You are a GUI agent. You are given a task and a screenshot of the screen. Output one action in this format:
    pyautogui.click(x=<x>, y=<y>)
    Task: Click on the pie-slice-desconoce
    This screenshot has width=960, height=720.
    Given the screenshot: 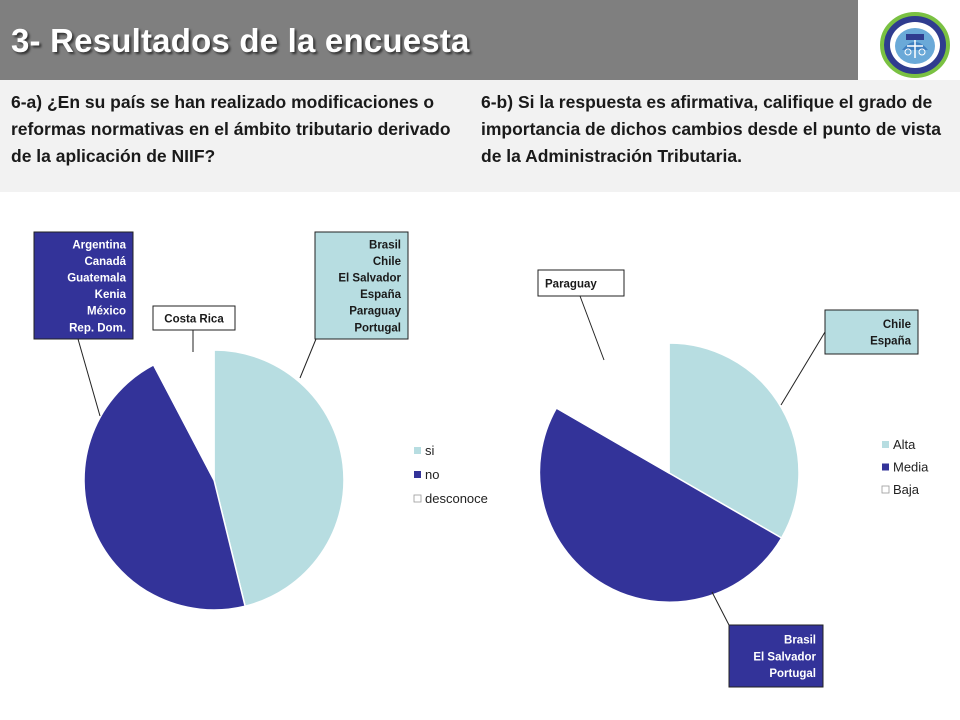 What is the action you would take?
    pyautogui.click(x=183, y=415)
    